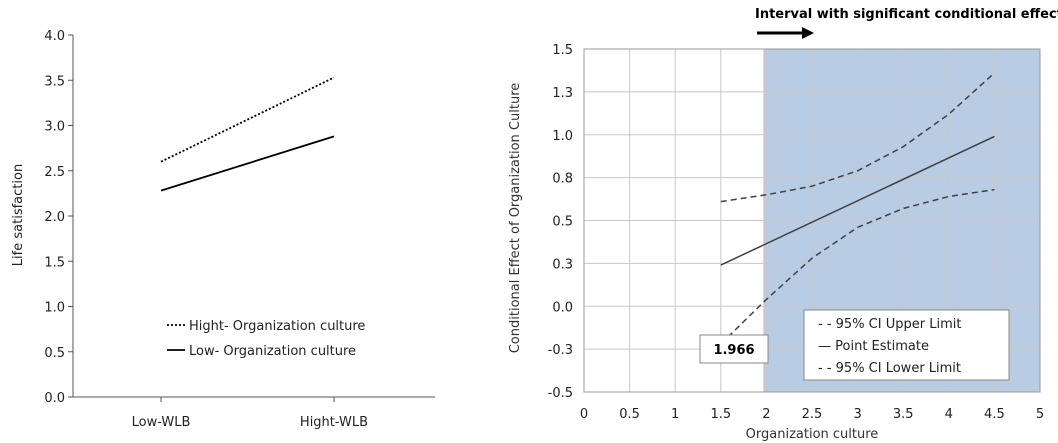 The height and width of the screenshot is (443, 1058). Describe the element at coordinates (785, 33) in the screenshot. I see `significance-arrow` at that location.